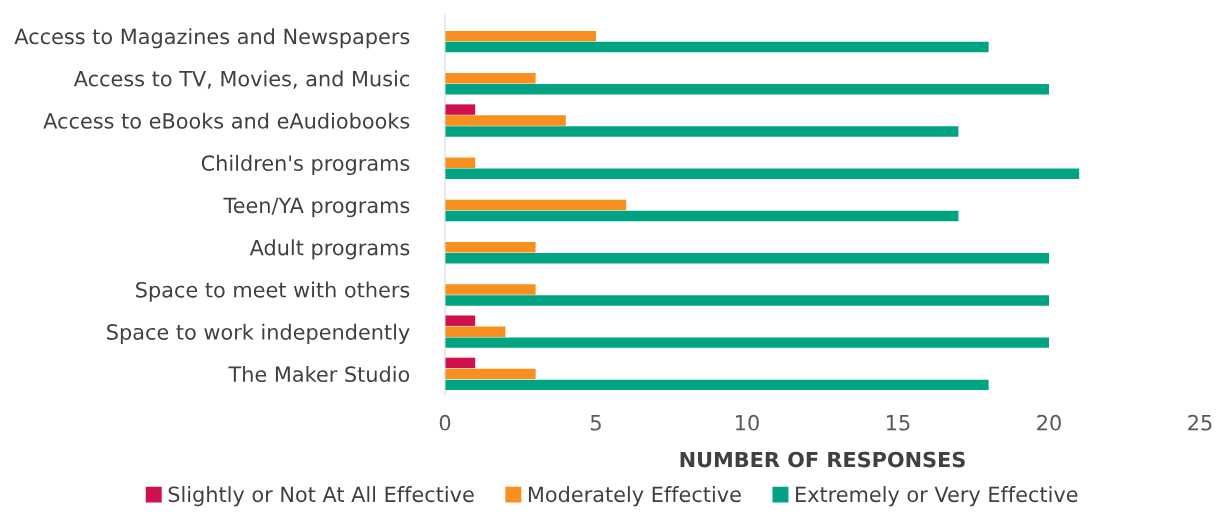  Describe the element at coordinates (595, 423) in the screenshot. I see `x-tick-label: 5` at that location.